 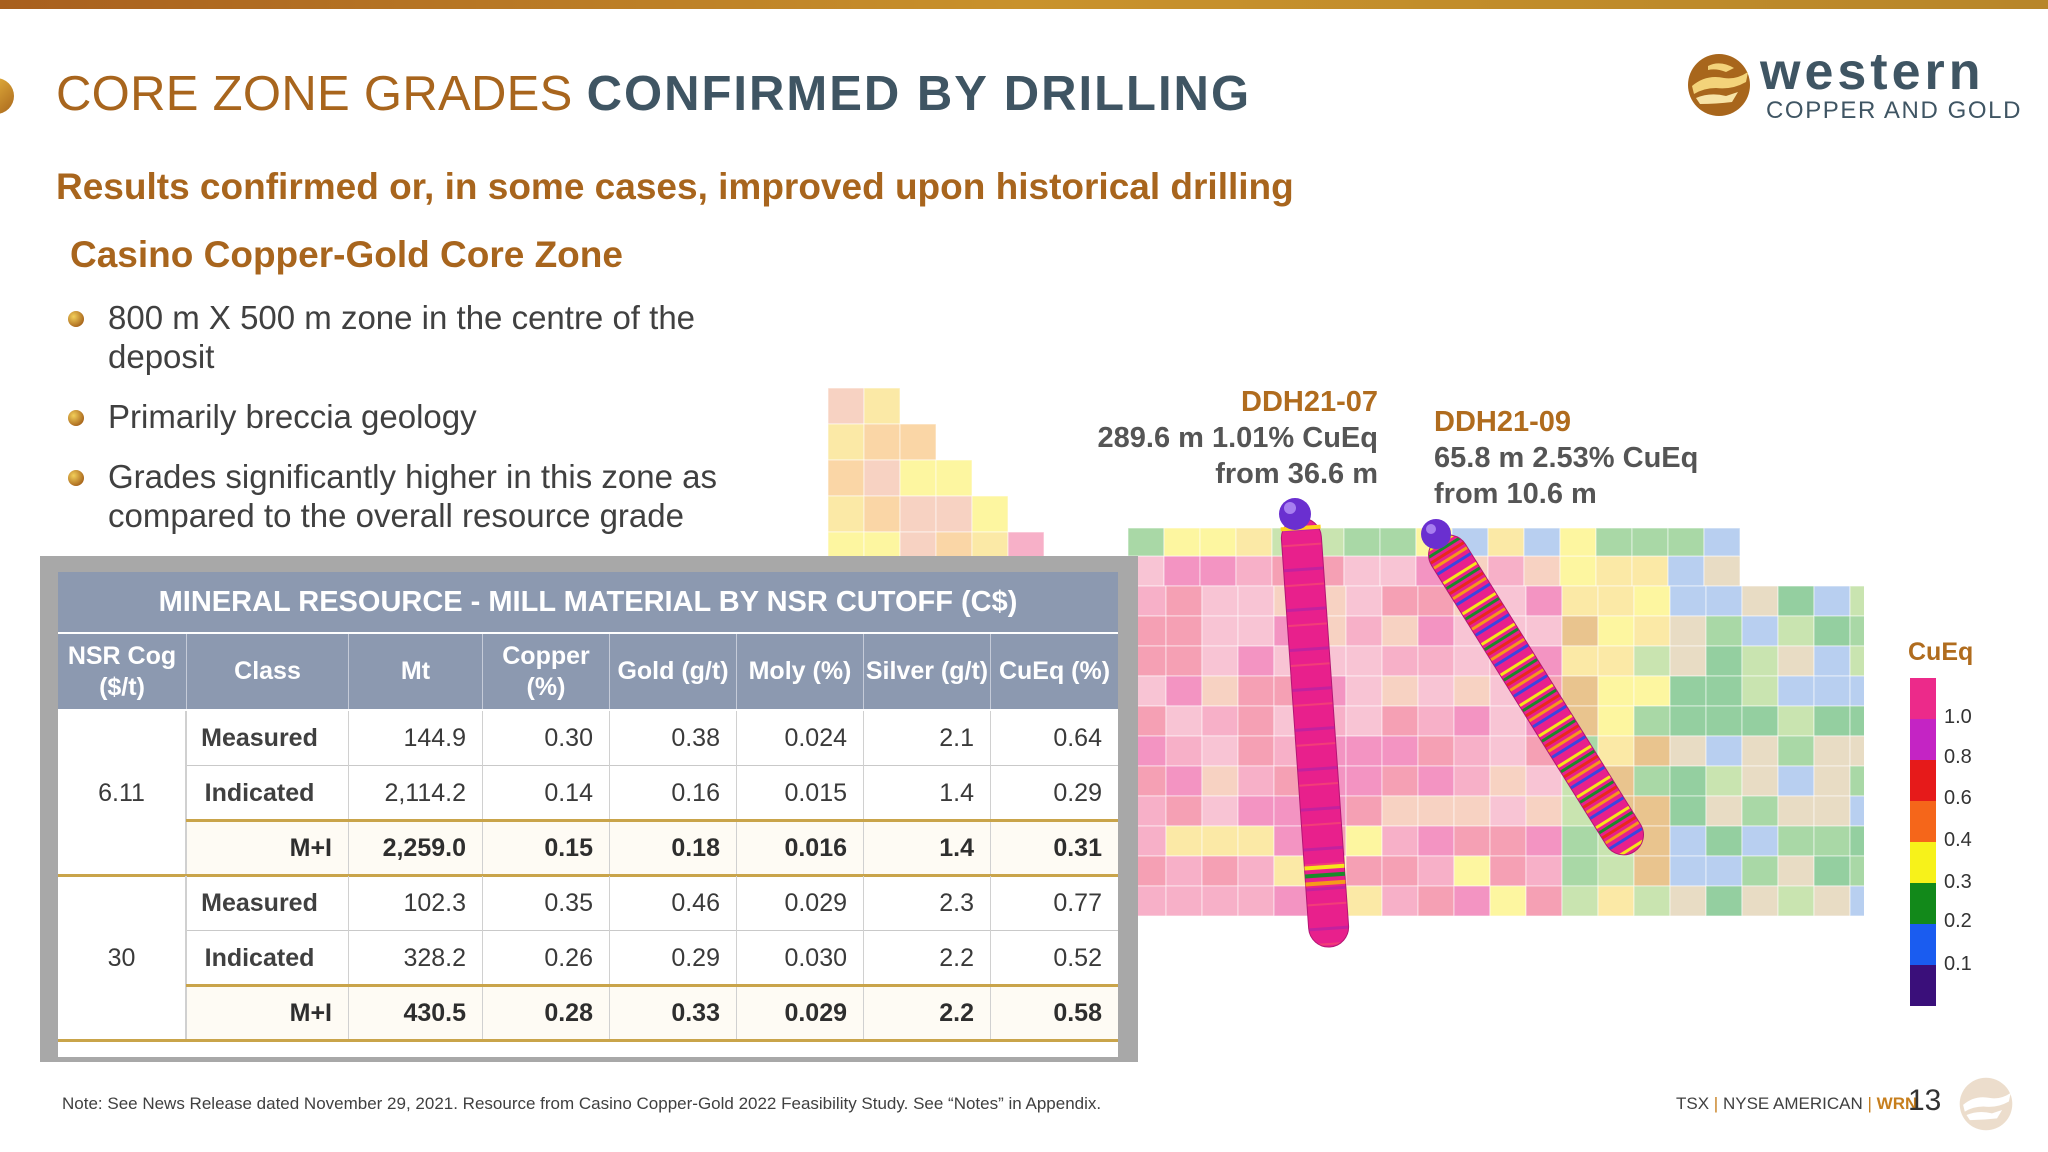 What do you see at coordinates (267, 1013) in the screenshot?
I see `cell-class: M+I` at bounding box center [267, 1013].